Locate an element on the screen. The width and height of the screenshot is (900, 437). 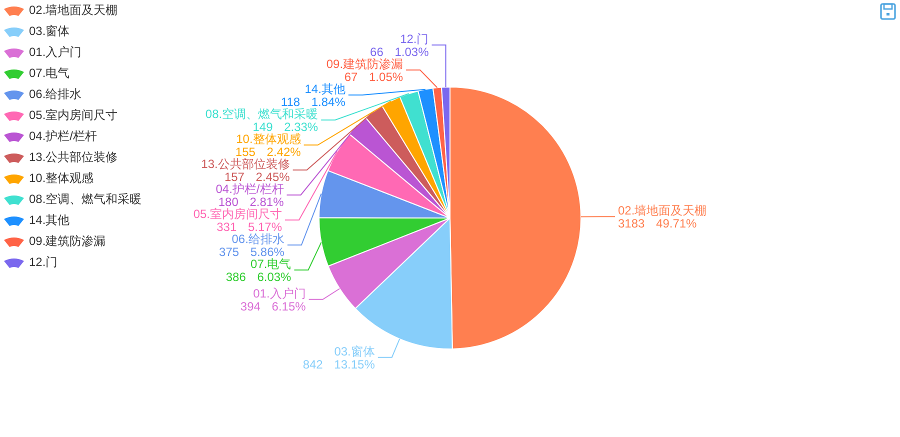
data-label: 386 6.03% is located at coordinates (259, 277).